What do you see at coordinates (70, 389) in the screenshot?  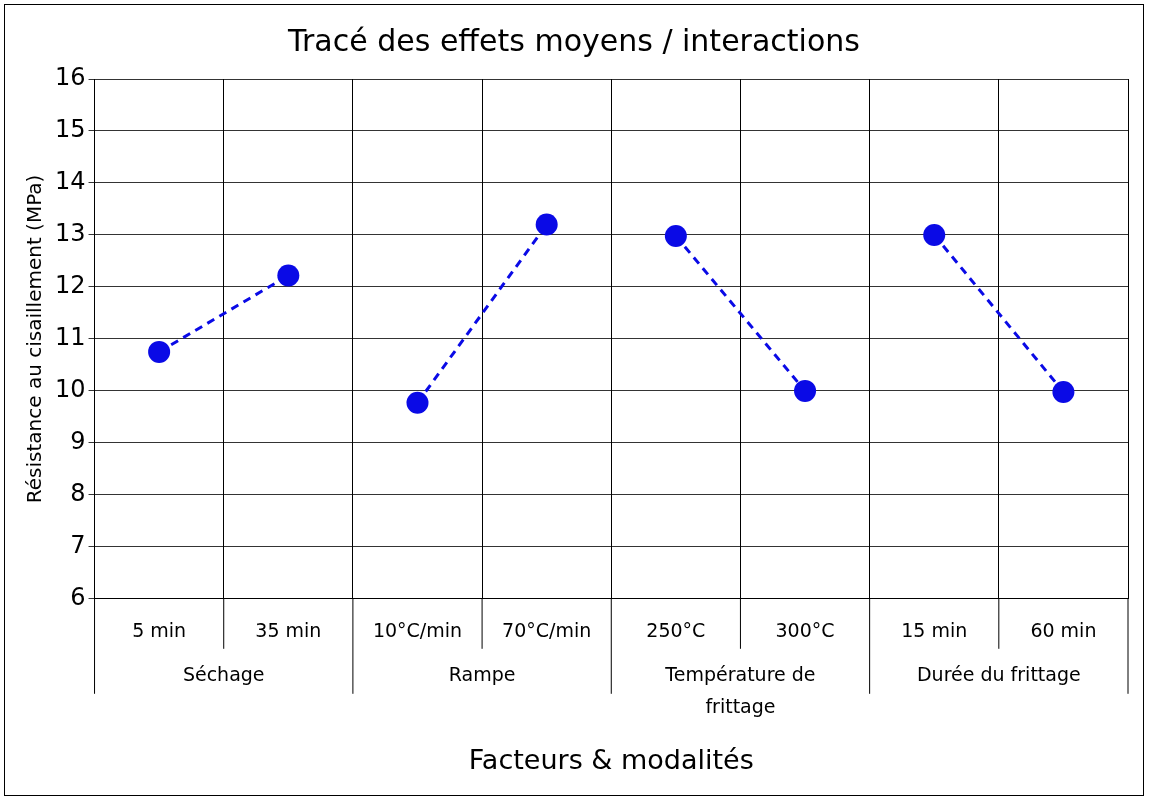 I see `y-tick-label: 10` at bounding box center [70, 389].